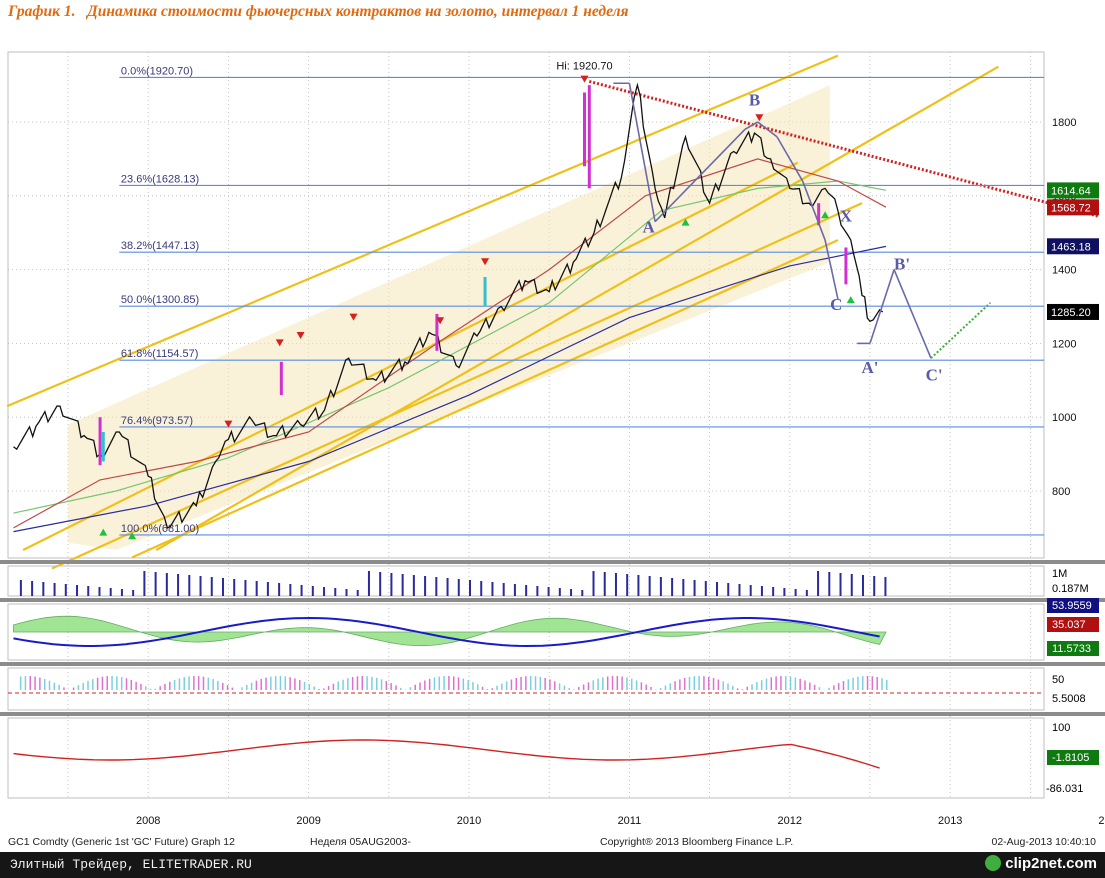 This screenshot has height=878, width=1105. I want to click on bottom-indicator-line, so click(446, 754).